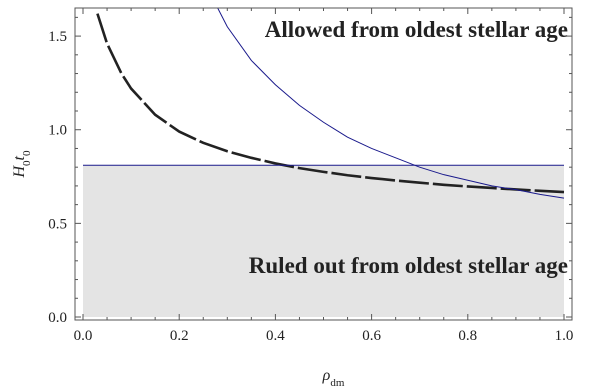 Image resolution: width=590 pixels, height=387 pixels. I want to click on x-axis-label-sub: dm, so click(337, 382).